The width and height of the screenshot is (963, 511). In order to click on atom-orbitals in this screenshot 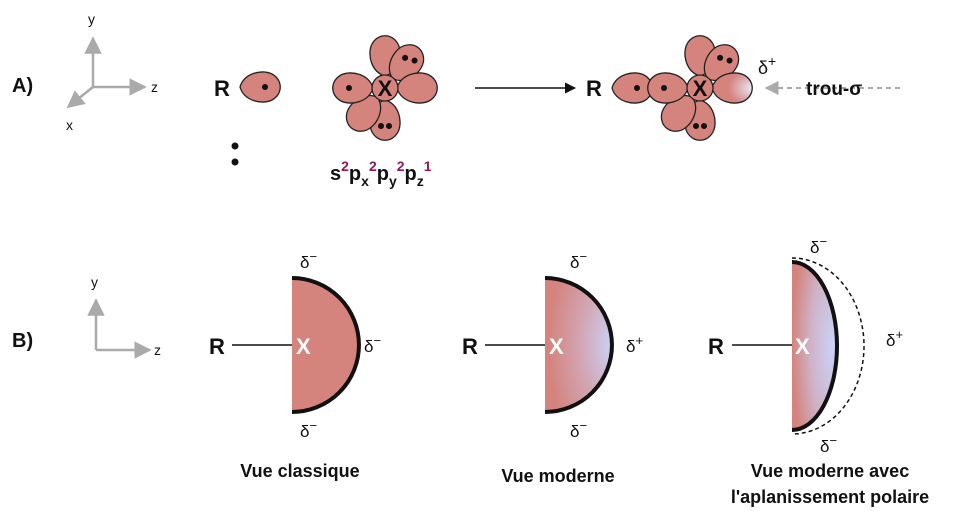, I will do `click(385, 88)`.